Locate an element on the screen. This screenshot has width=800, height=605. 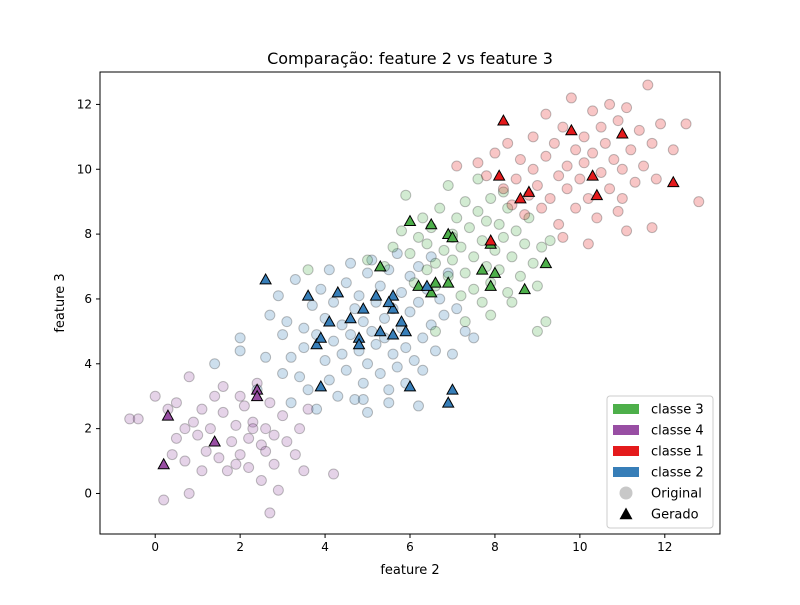
y-tick-label: 0 is located at coordinates (88, 493).